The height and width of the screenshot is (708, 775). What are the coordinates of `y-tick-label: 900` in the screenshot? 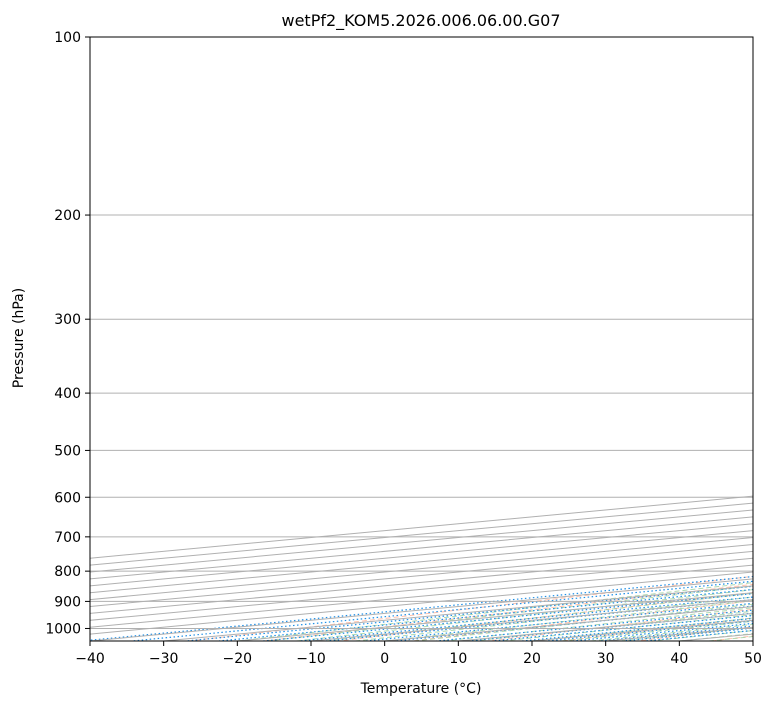 It's located at (67, 602).